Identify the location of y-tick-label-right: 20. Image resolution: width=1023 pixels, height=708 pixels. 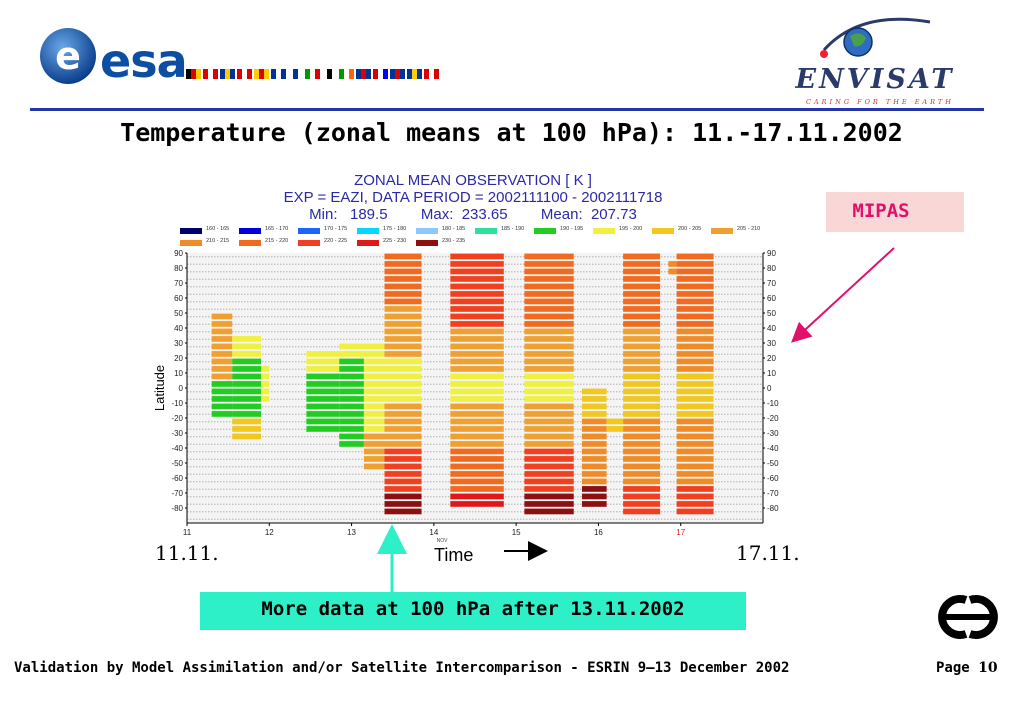
(771, 358).